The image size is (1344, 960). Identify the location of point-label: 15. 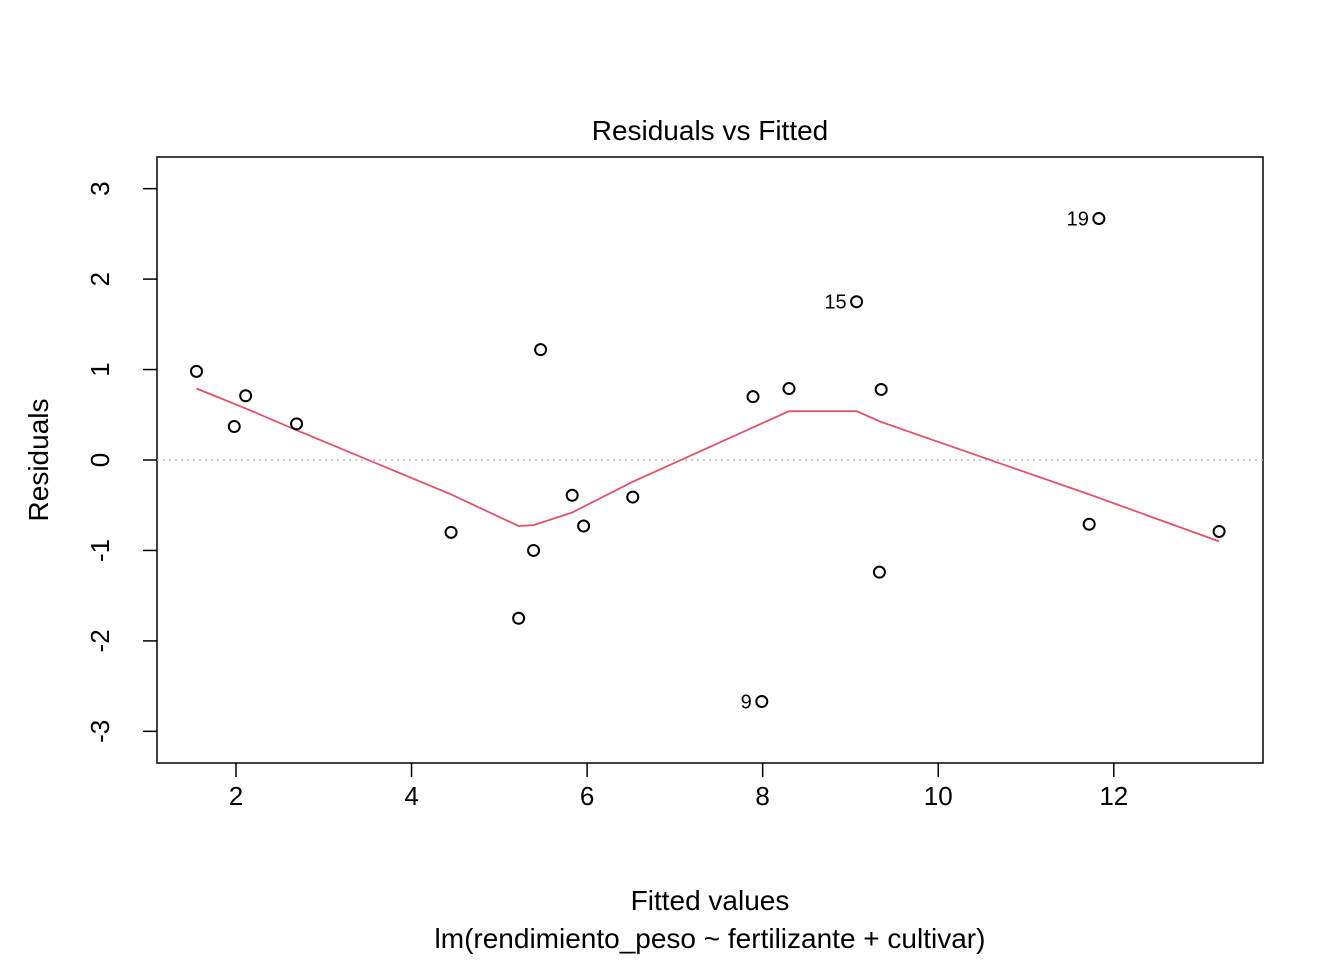
(835, 303).